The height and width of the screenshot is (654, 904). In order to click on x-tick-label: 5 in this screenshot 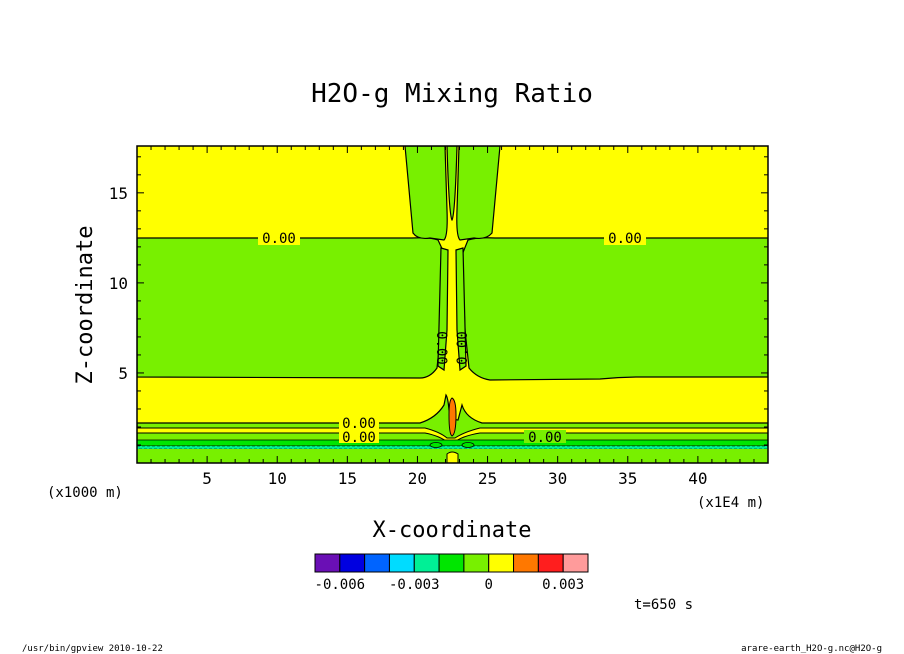, I will do `click(207, 478)`.